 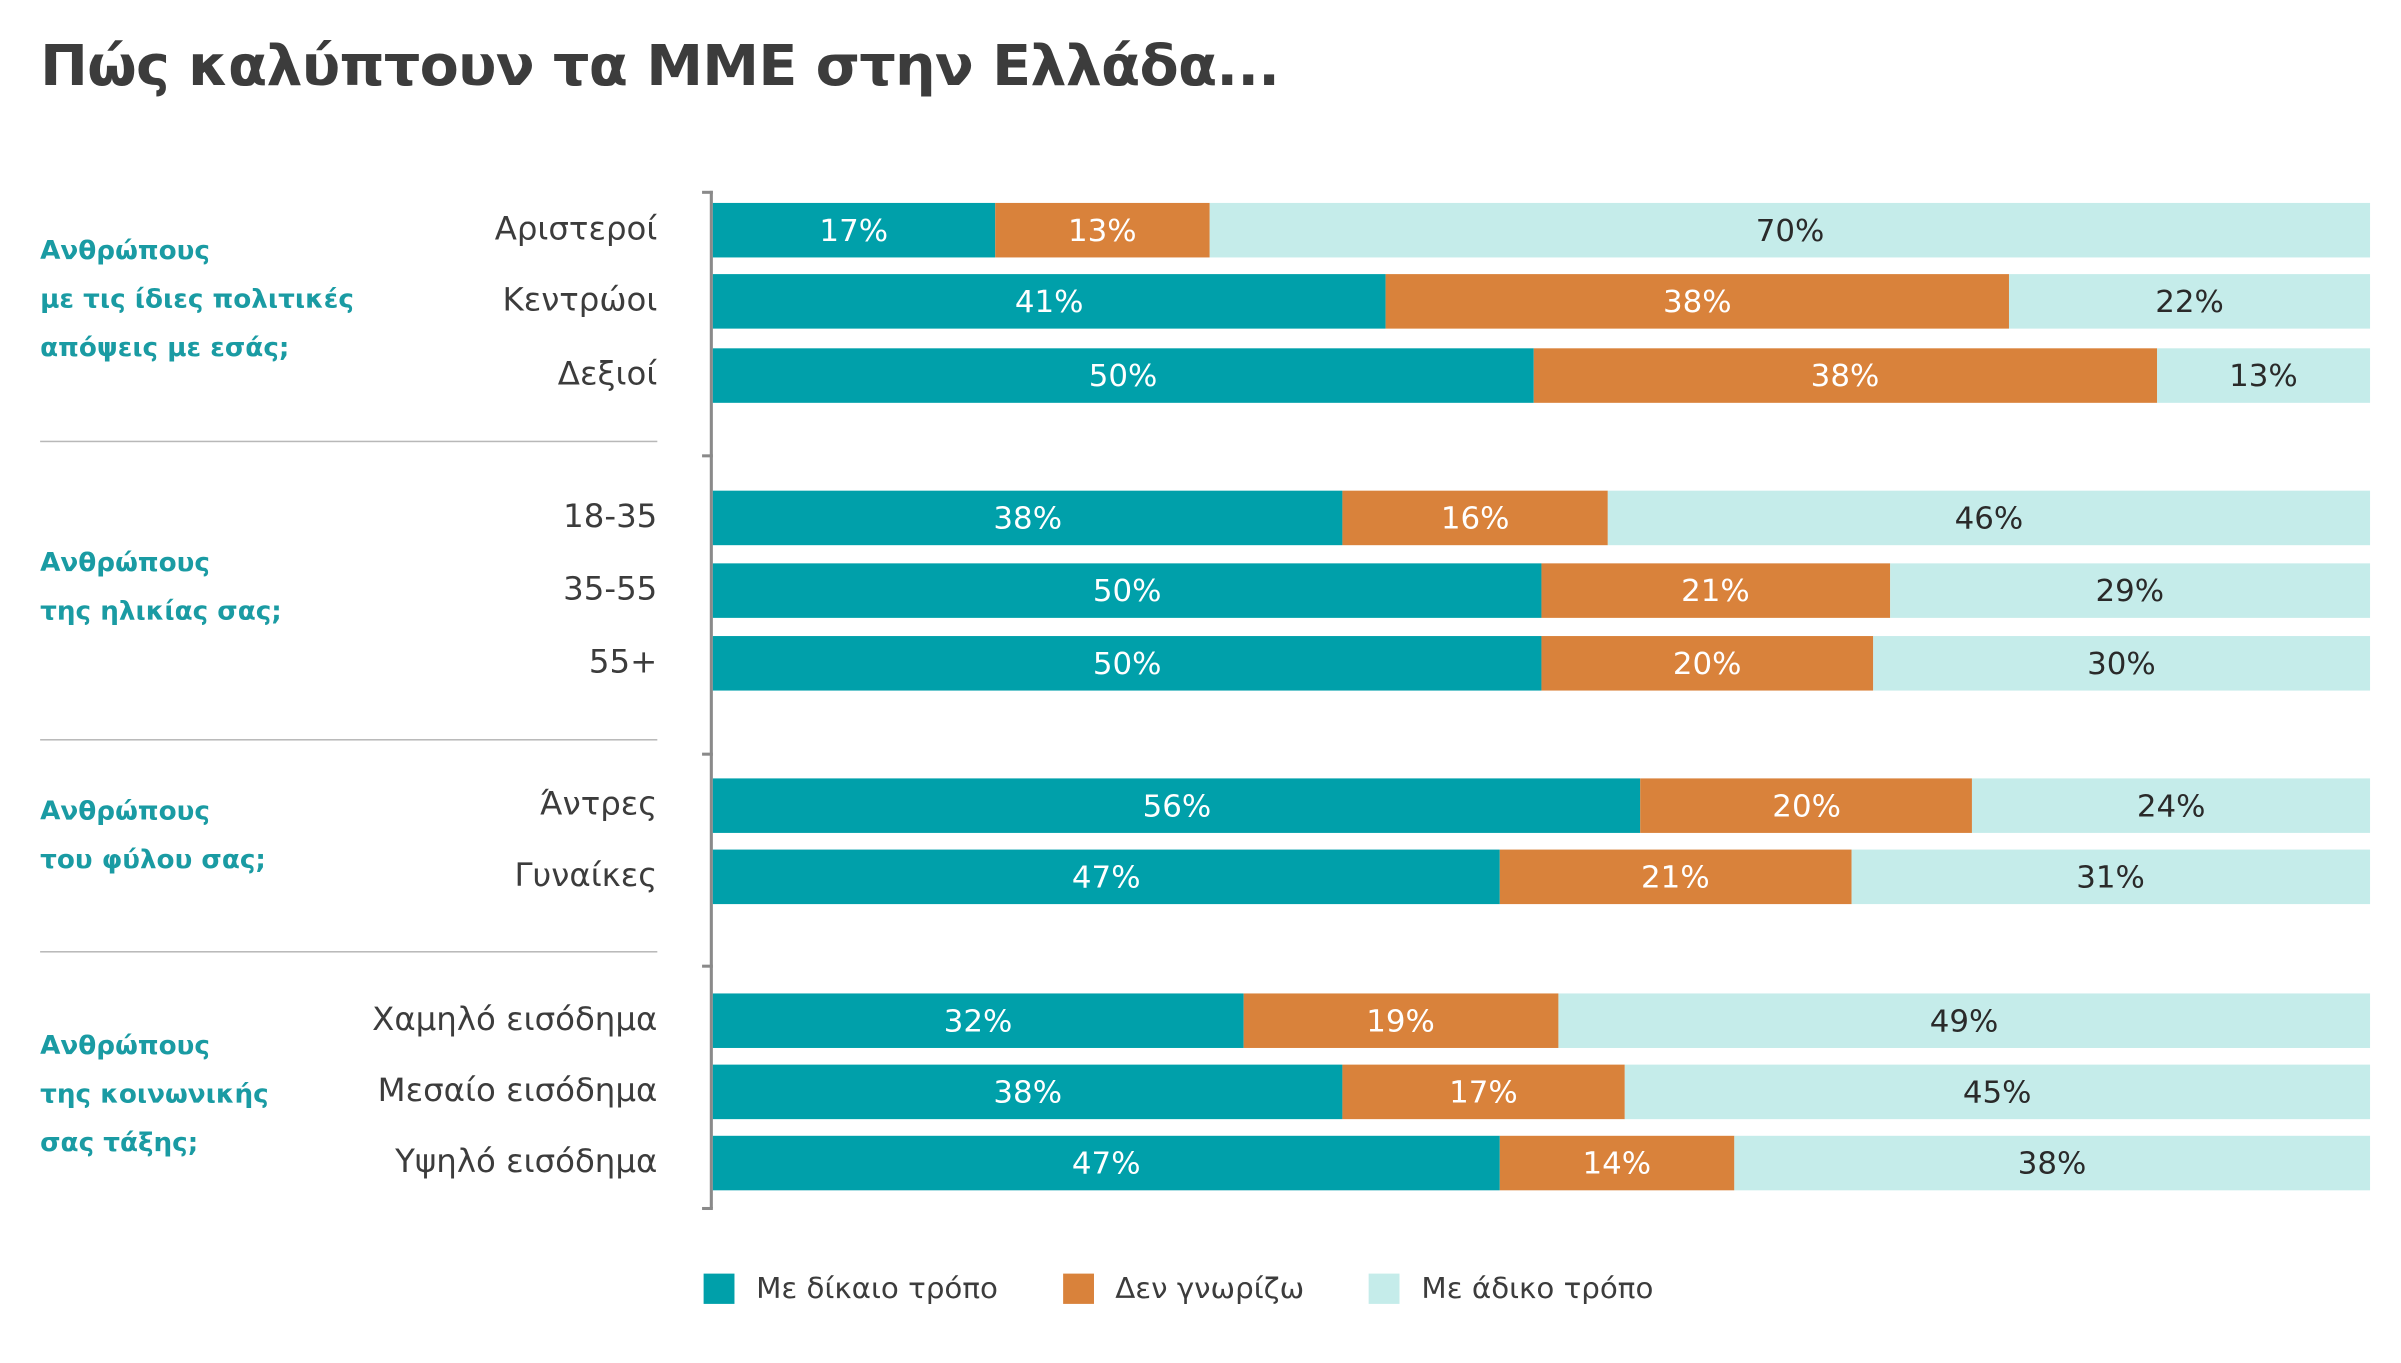 I want to click on group-label-line: της κοινωνικής, so click(x=154, y=1095).